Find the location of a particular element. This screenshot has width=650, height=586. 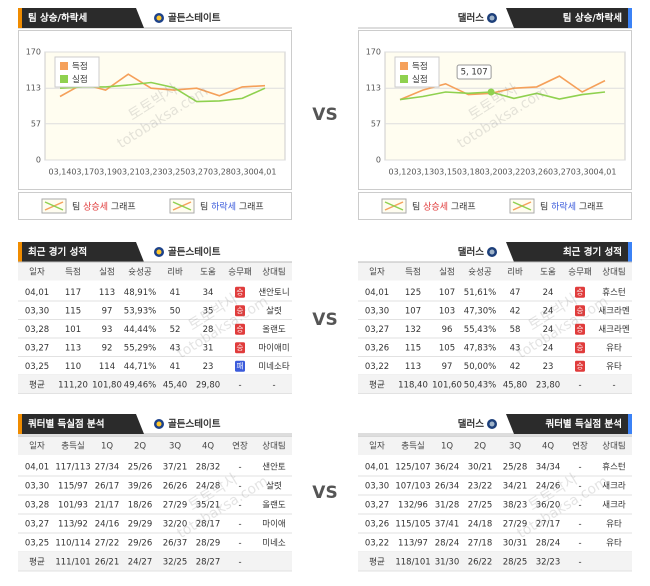

table-cell: 47 is located at coordinates (515, 293).